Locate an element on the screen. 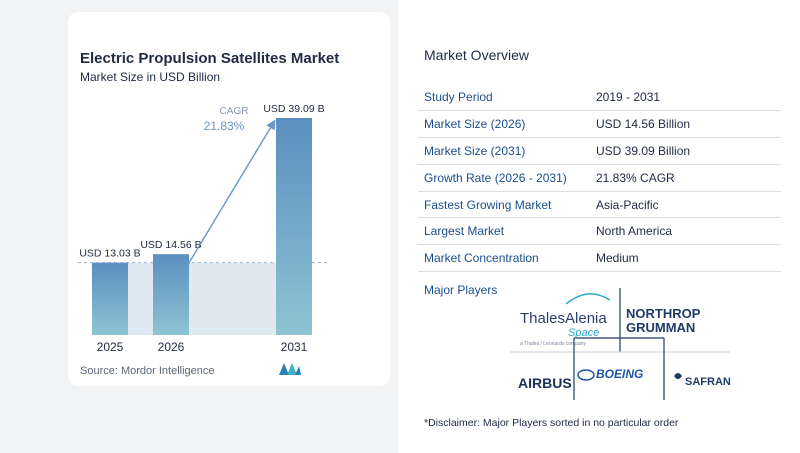  row-value: 21.83% CAGR is located at coordinates (687, 178).